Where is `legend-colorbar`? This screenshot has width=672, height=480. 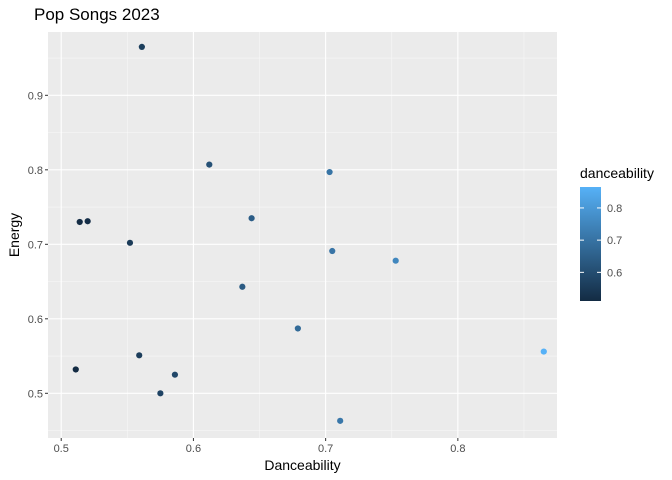
legend-colorbar is located at coordinates (590, 244).